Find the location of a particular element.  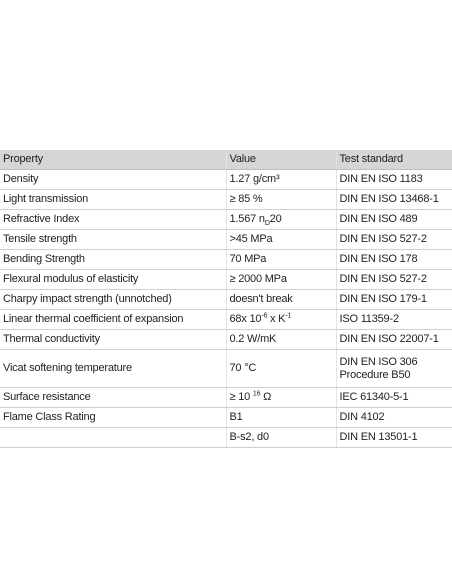

table-row: B-s2, d0 DIN EN 13501-1 is located at coordinates (226, 437).